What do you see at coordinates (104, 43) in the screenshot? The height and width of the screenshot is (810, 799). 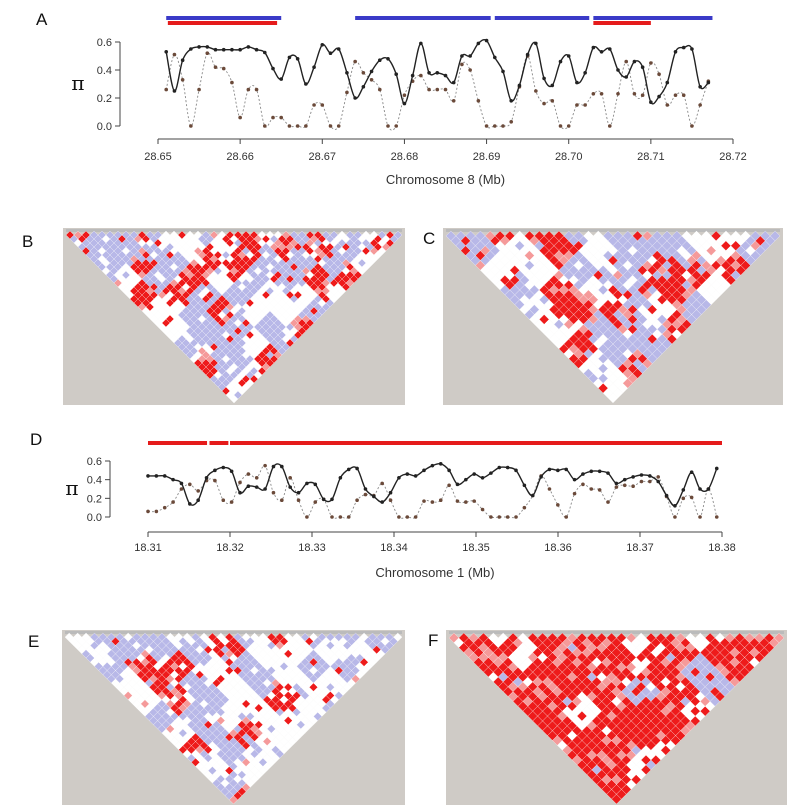 I see `y-tick-label: 0.6` at bounding box center [104, 43].